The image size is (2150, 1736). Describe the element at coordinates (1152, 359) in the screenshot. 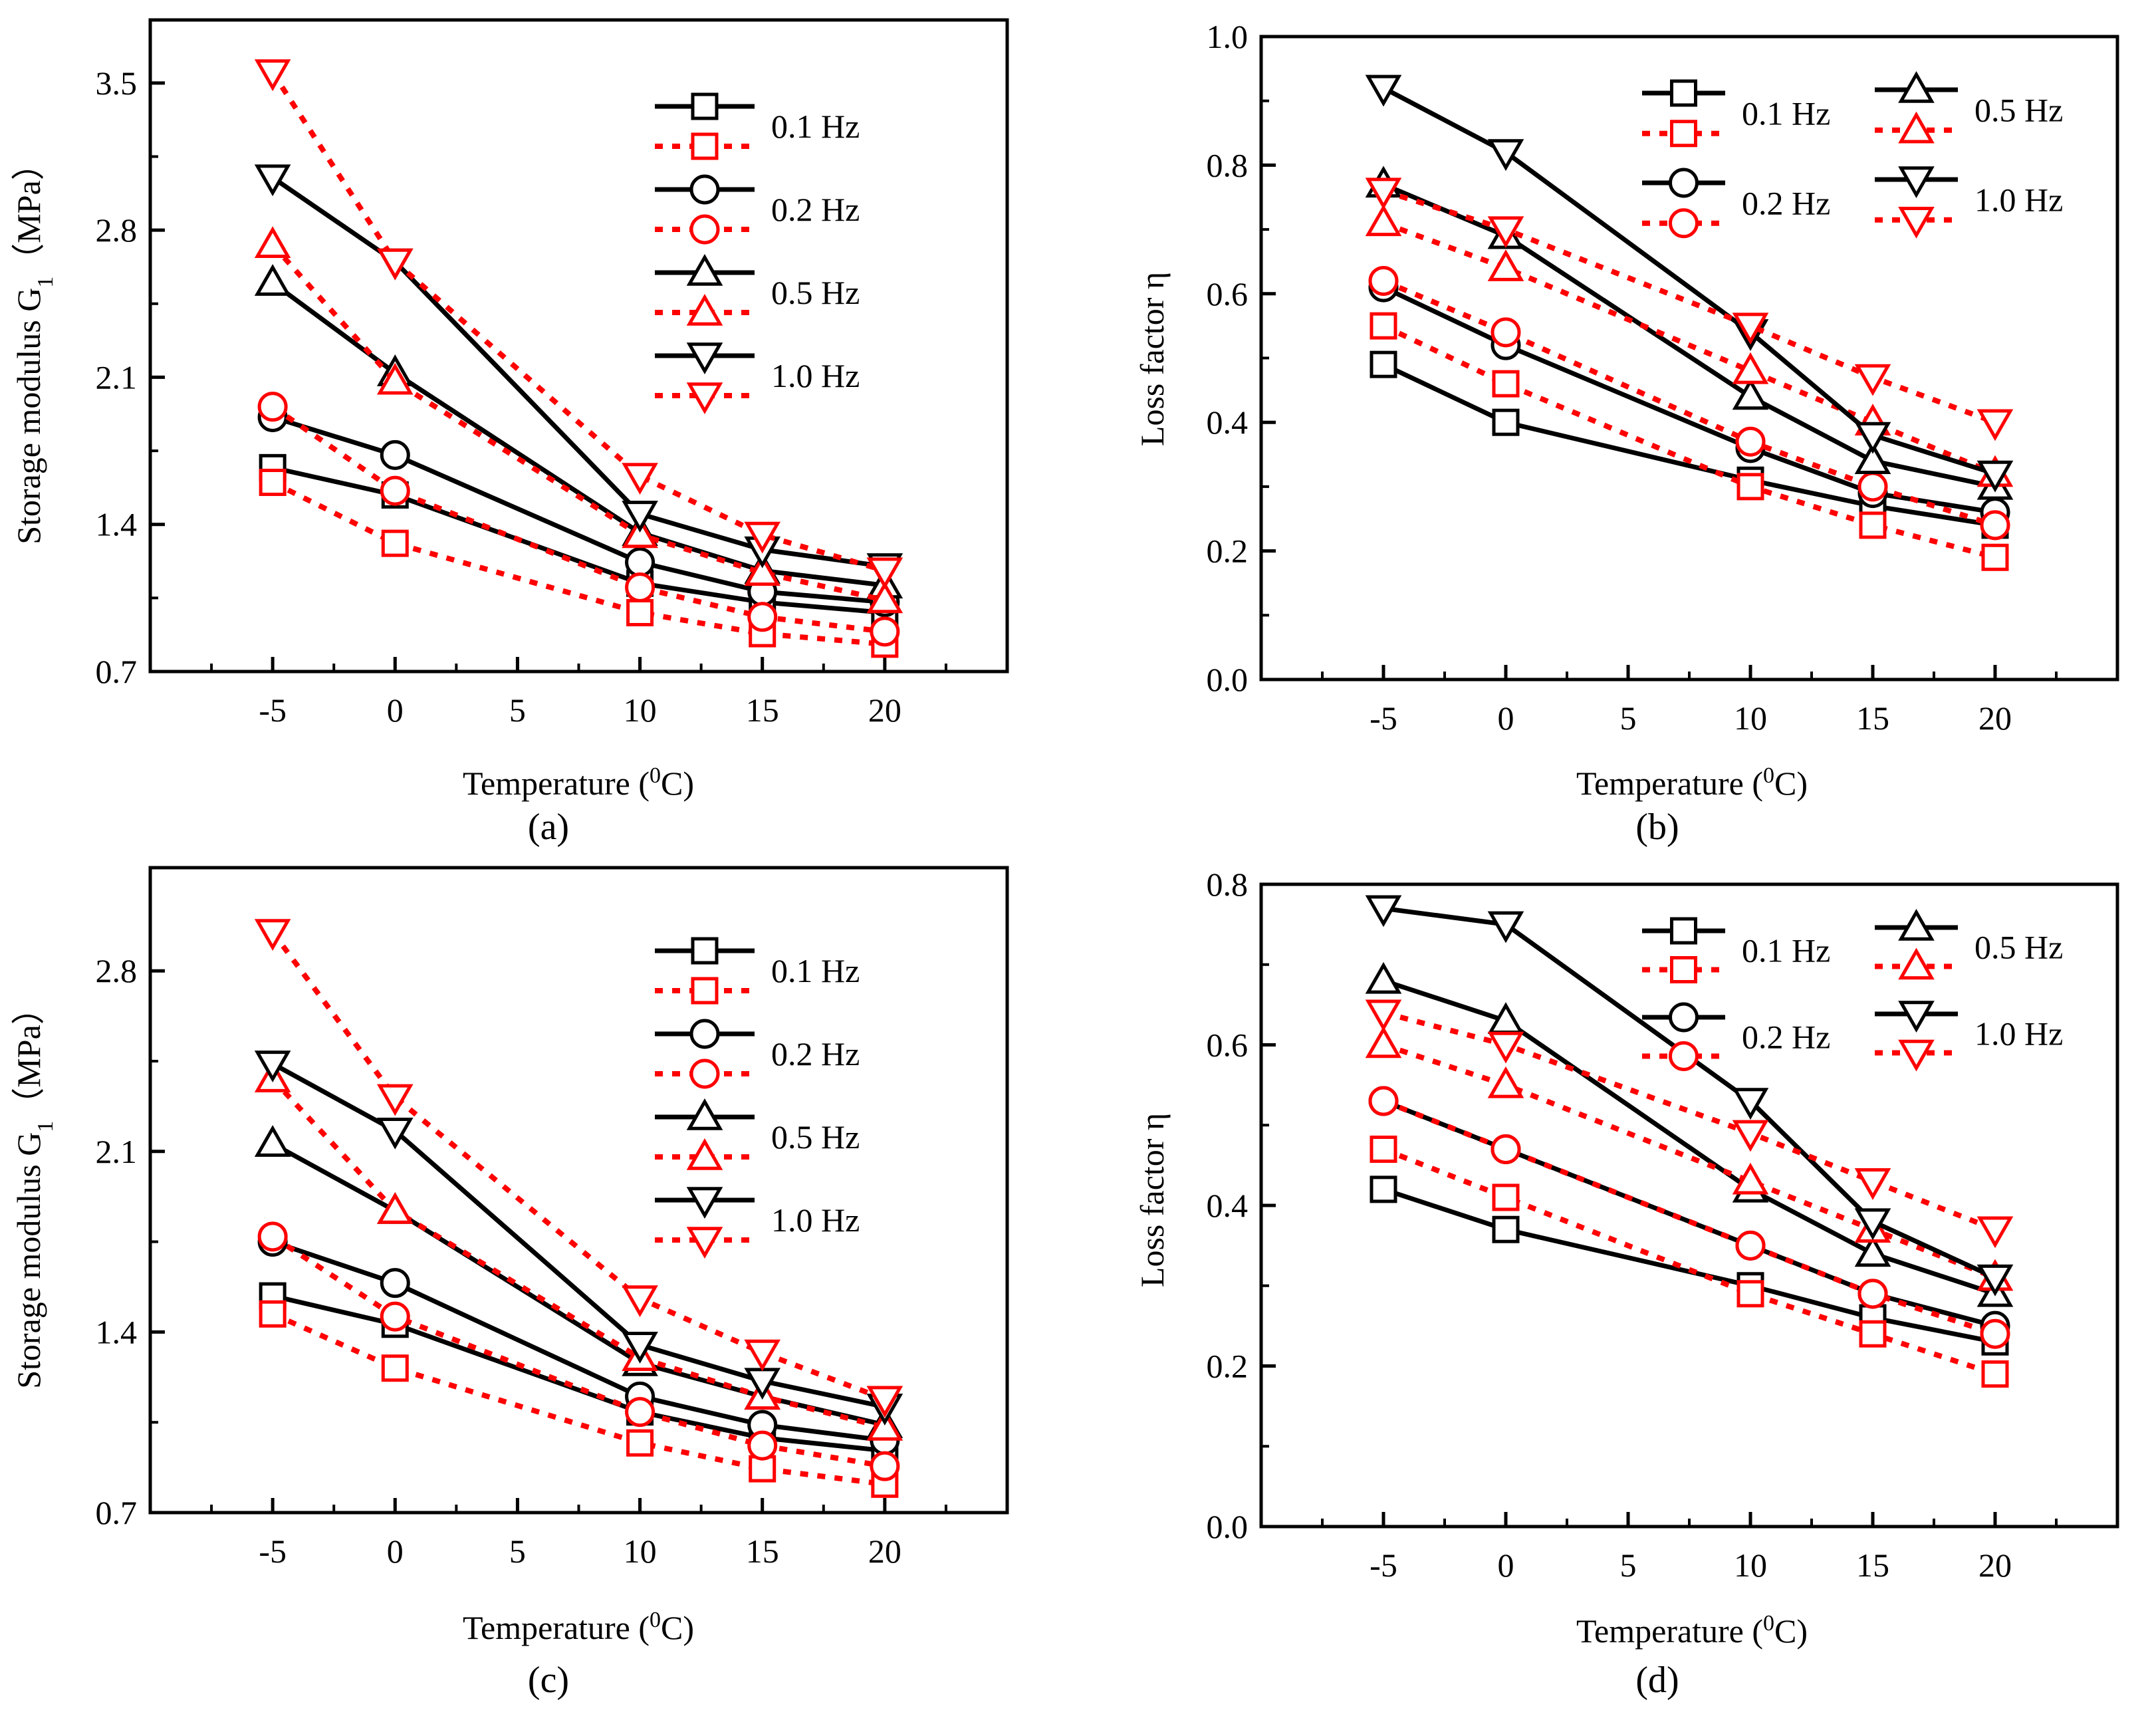

I see `y-axis-label-main: Loss factor η` at that location.